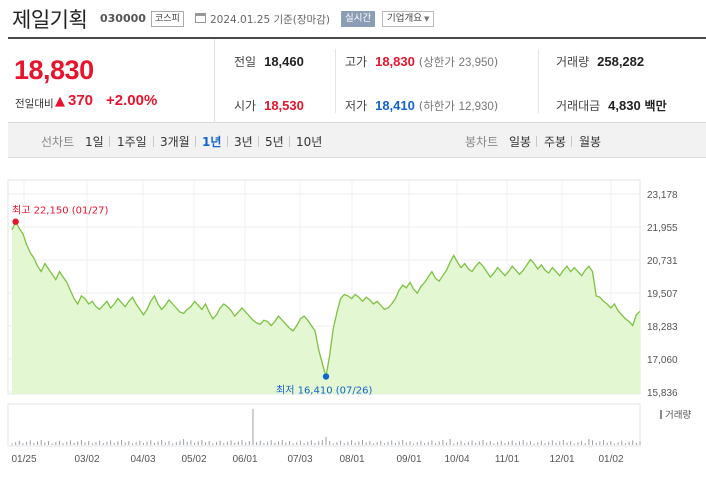  Describe the element at coordinates (661, 414) in the screenshot. I see `volume-legend-icon` at that location.